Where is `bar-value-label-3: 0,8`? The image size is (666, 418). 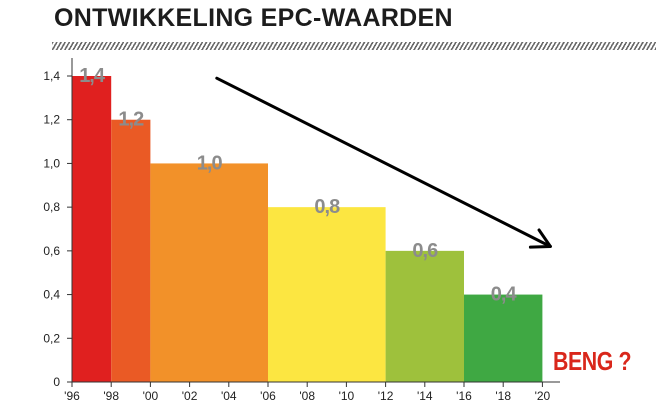
bar-value-label-3: 0,8 is located at coordinates (327, 207).